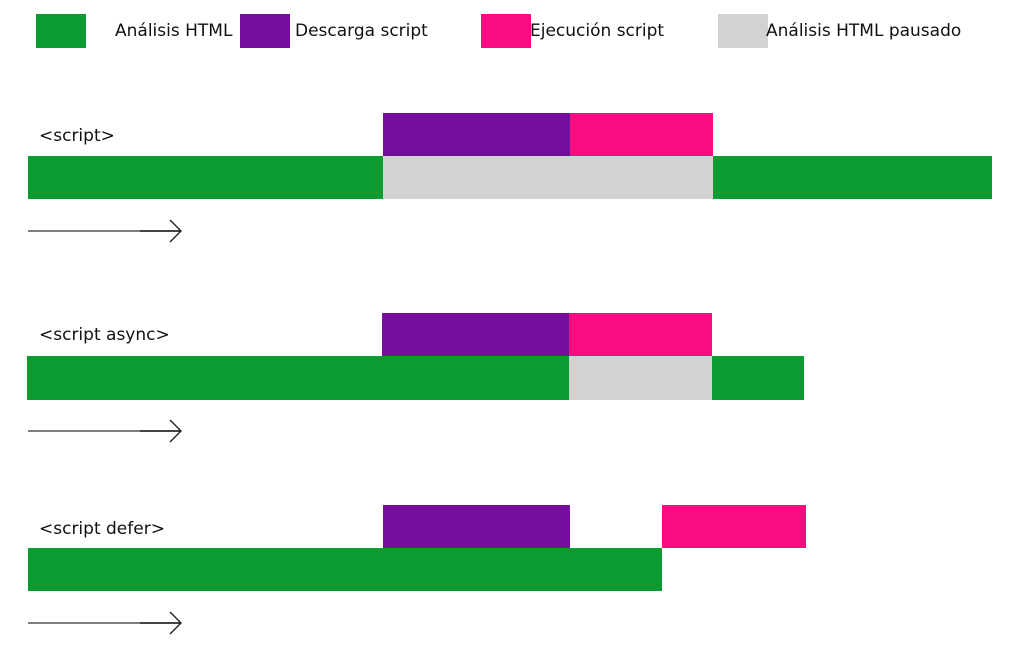  Describe the element at coordinates (77, 136) in the screenshot. I see `timeline-label-script: <script>` at that location.